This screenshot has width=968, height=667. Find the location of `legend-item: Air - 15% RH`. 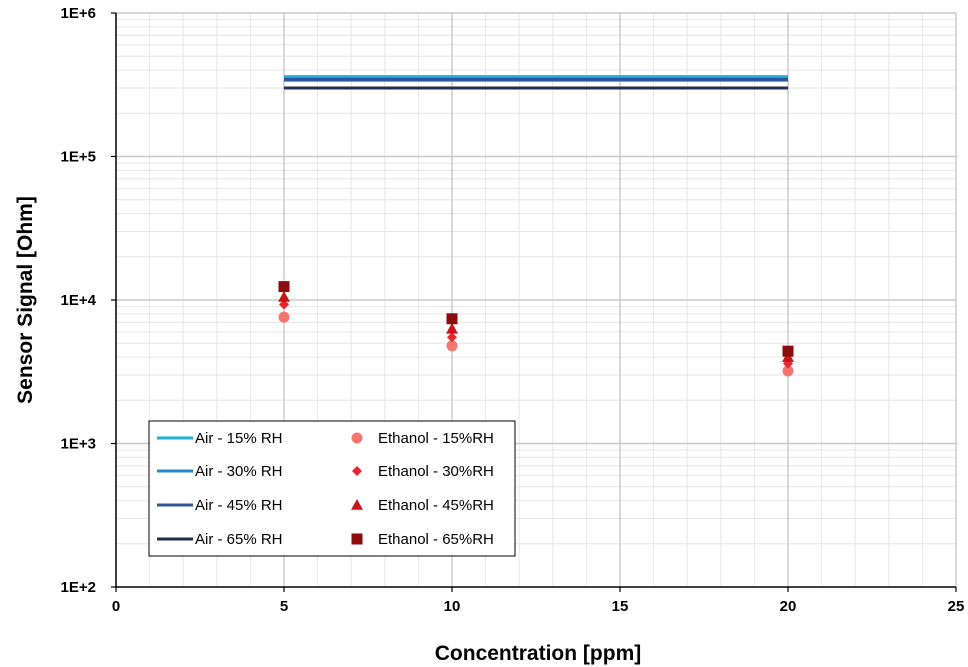

legend-item: Air - 15% RH is located at coordinates (220, 438).